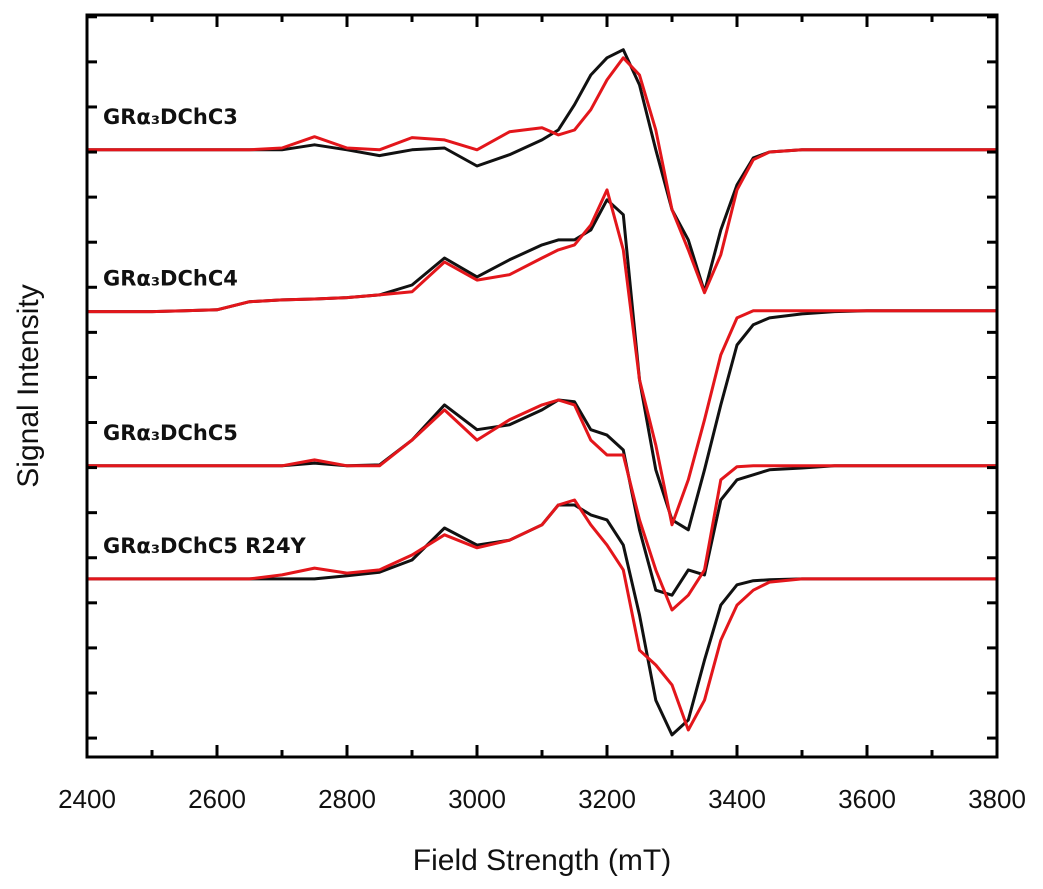 The height and width of the screenshot is (889, 1043). Describe the element at coordinates (170, 433) in the screenshot. I see `trace-label: GRα₃DChC5` at that location.